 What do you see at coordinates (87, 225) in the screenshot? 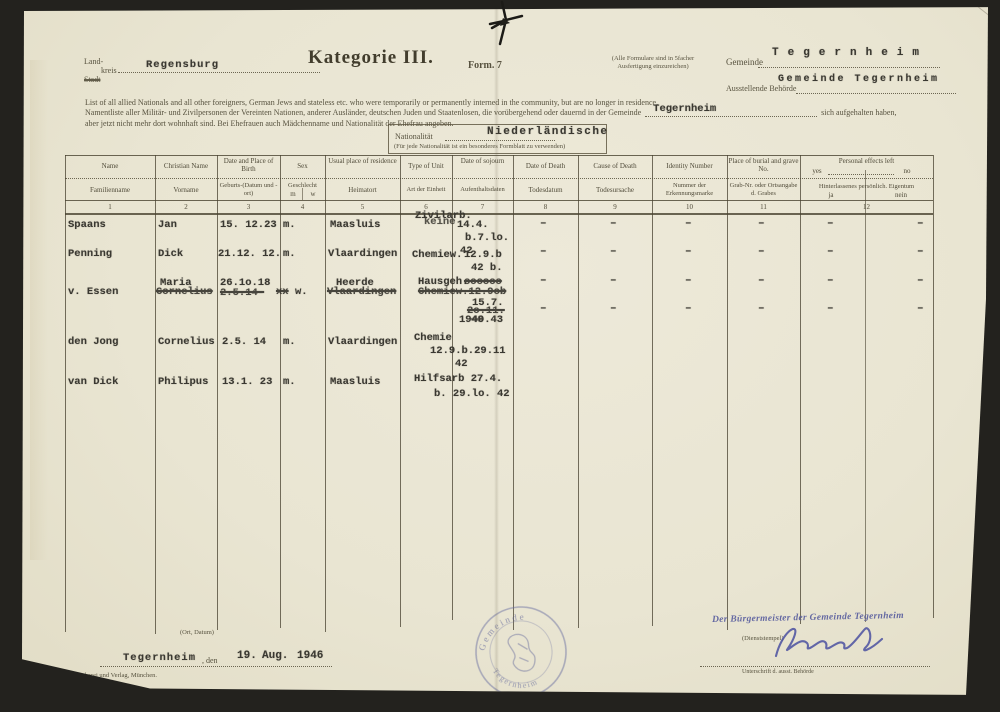
I see `row1-name: Spaans` at bounding box center [87, 225].